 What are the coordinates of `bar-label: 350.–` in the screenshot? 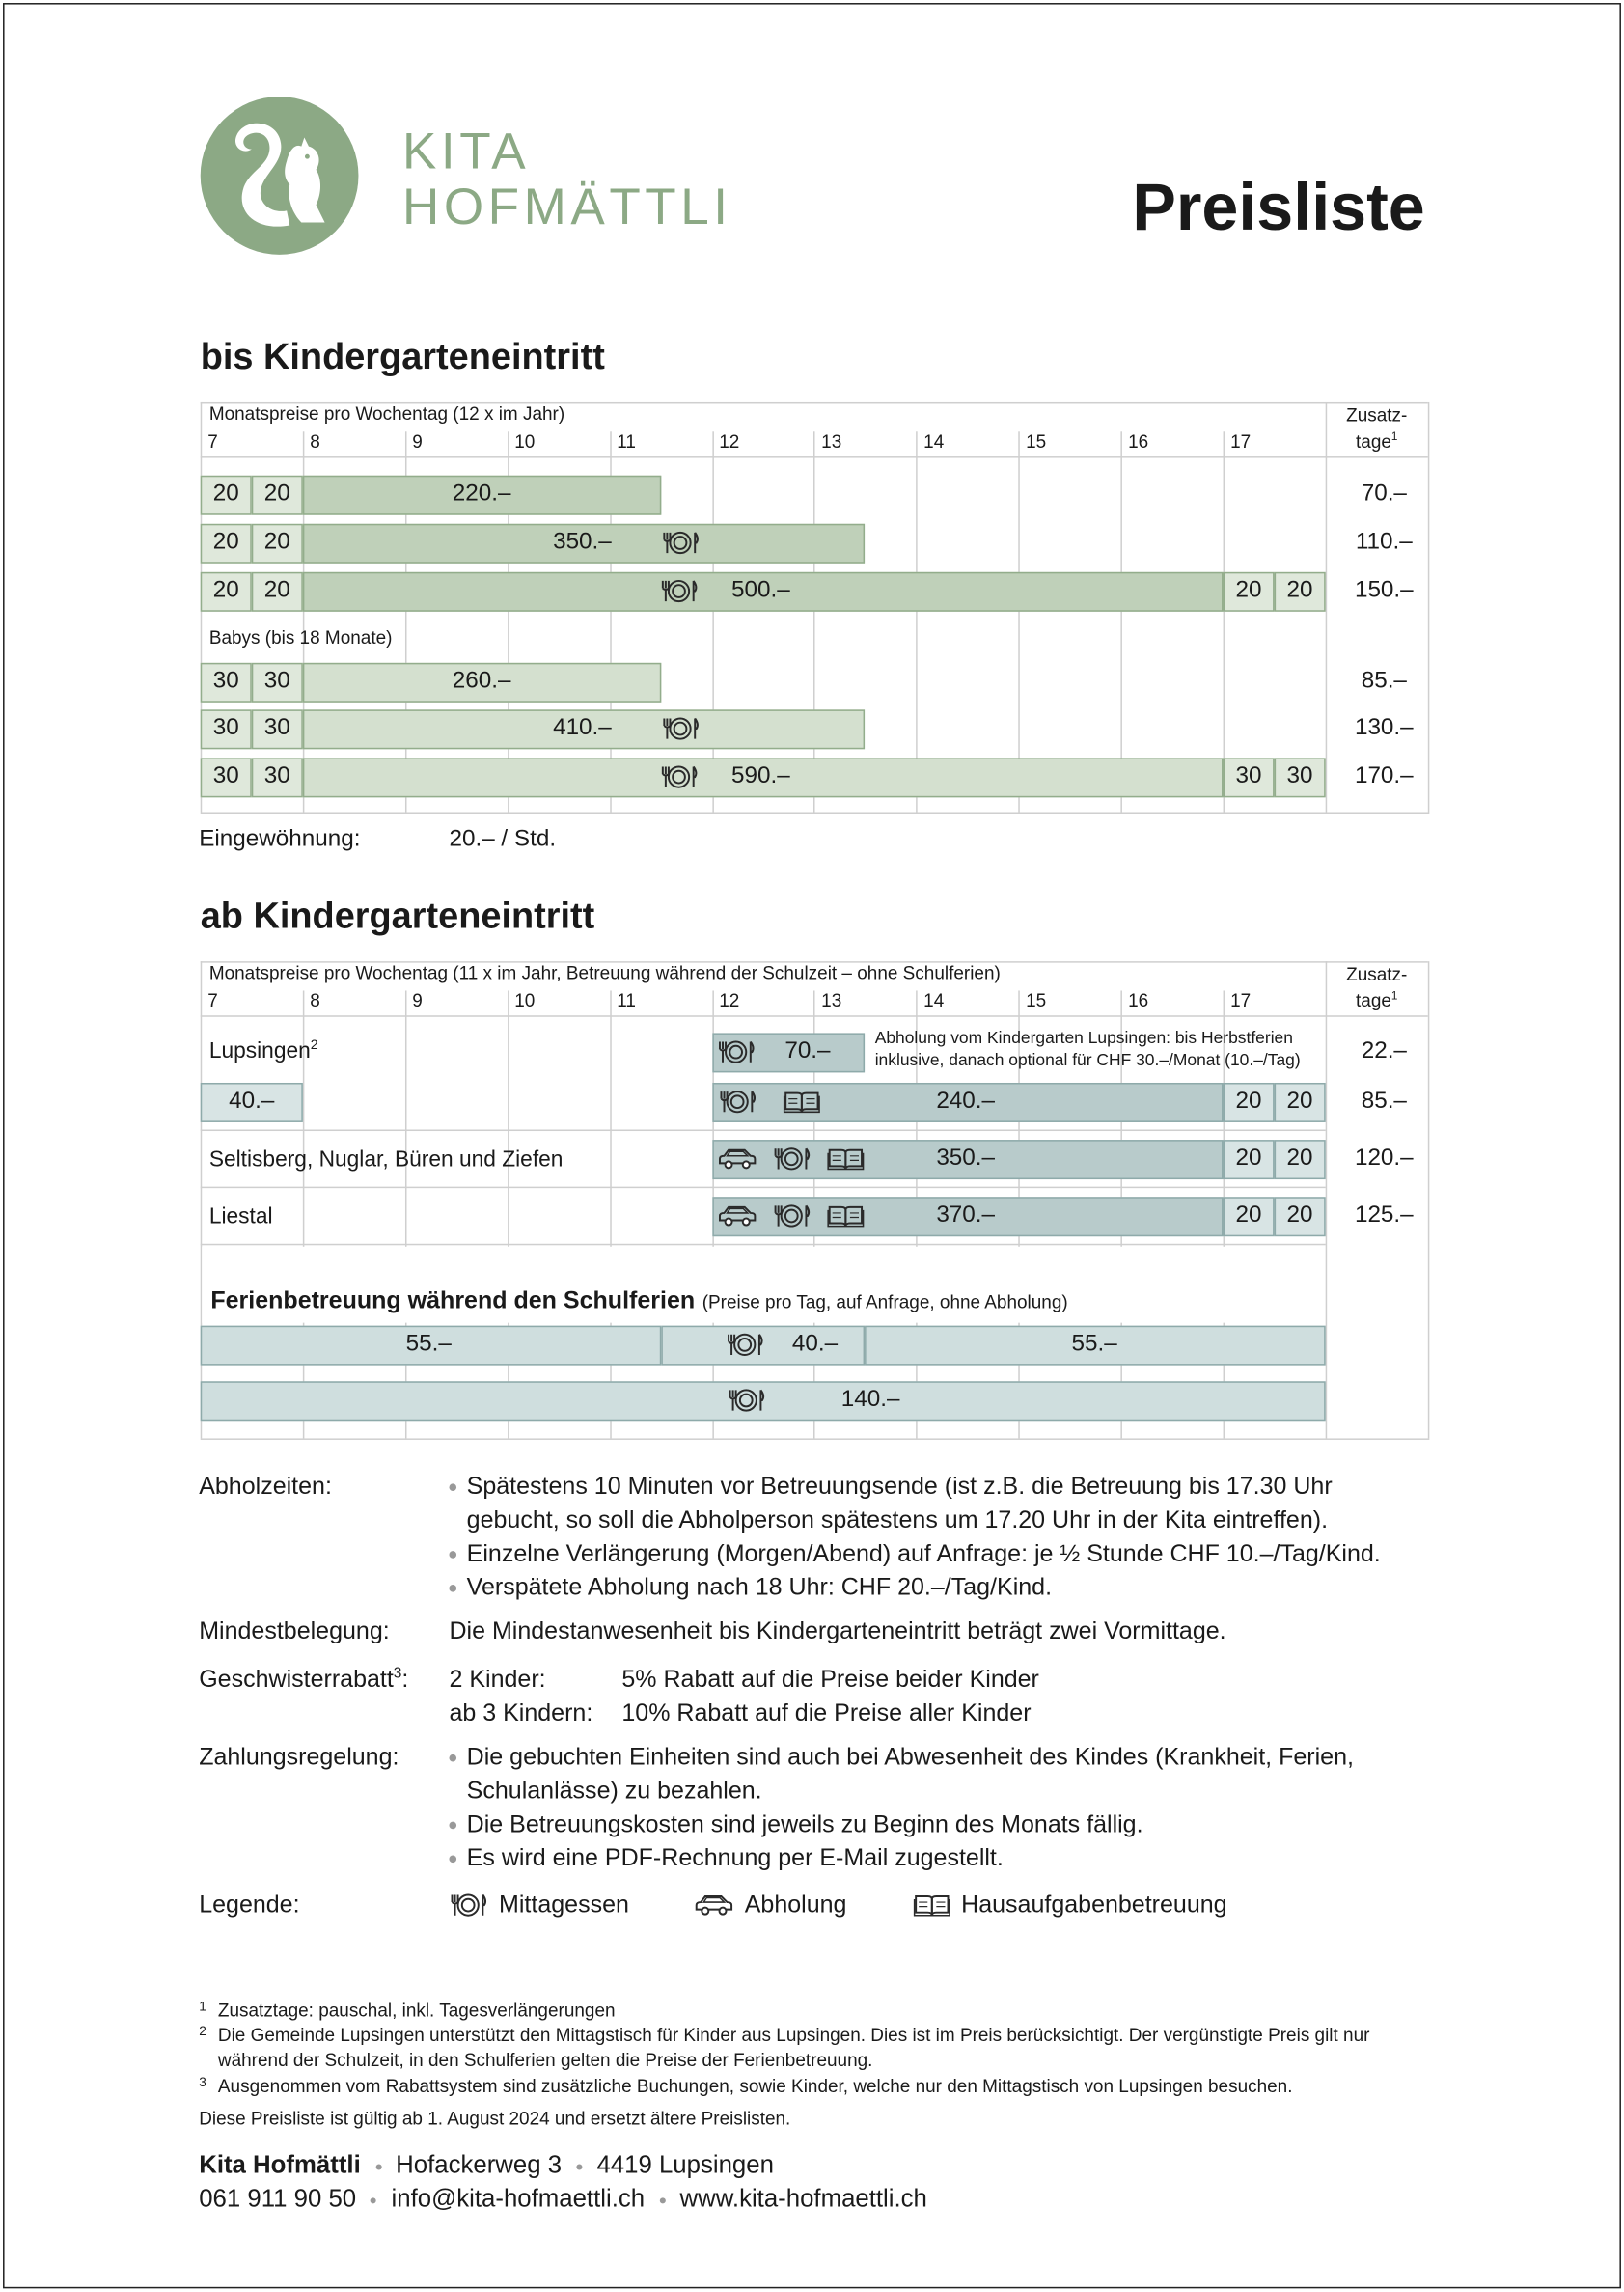 It's located at (582, 542).